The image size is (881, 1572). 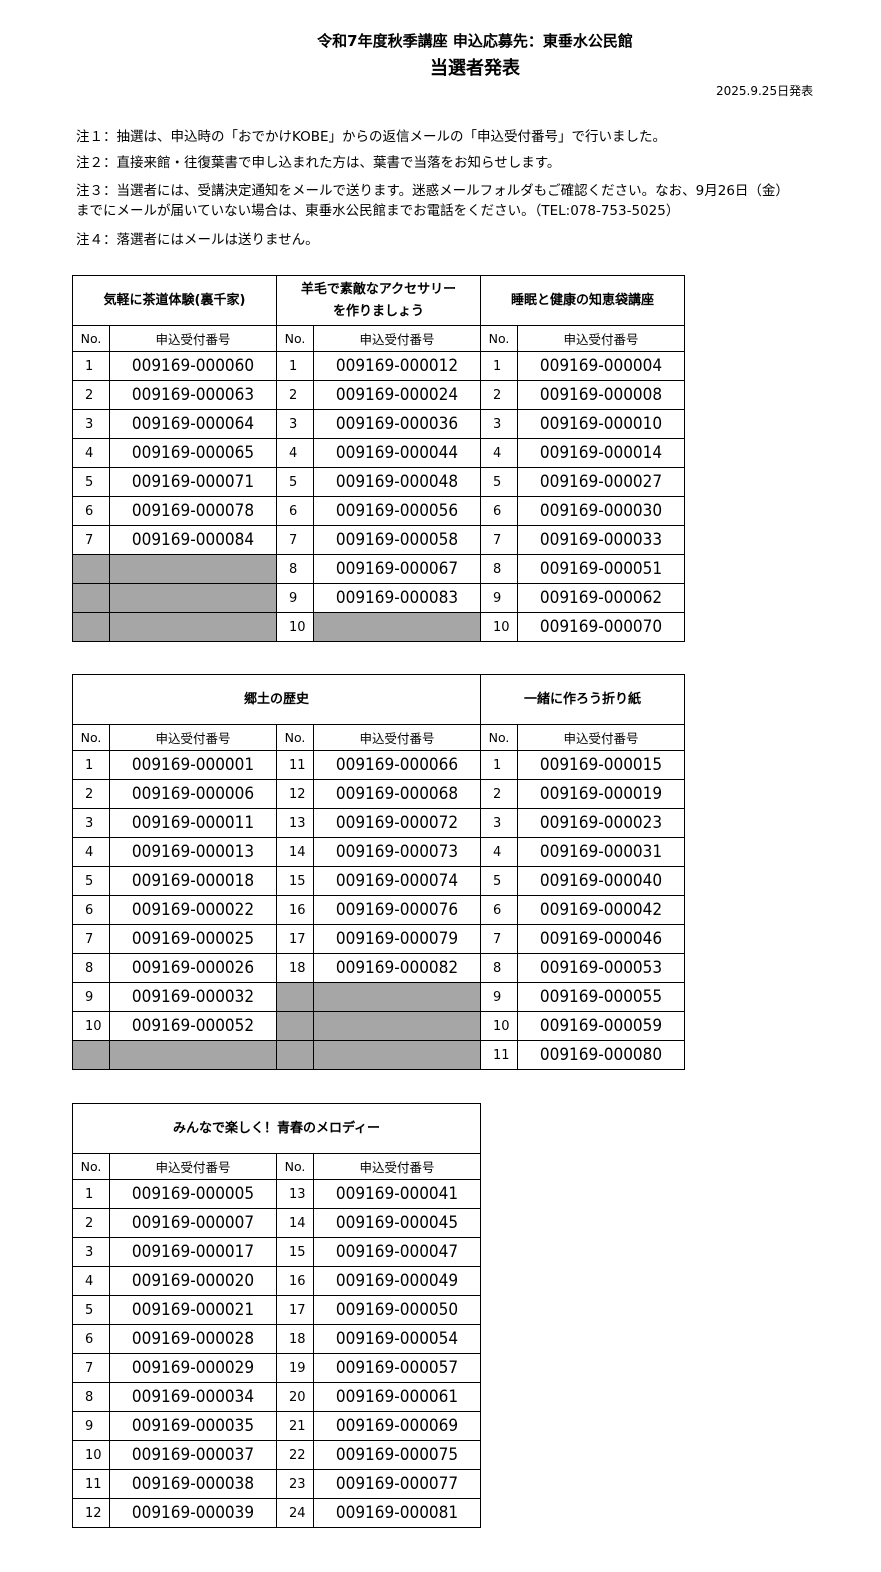 I want to click on application-number: 009169-000077, so click(x=397, y=1484).